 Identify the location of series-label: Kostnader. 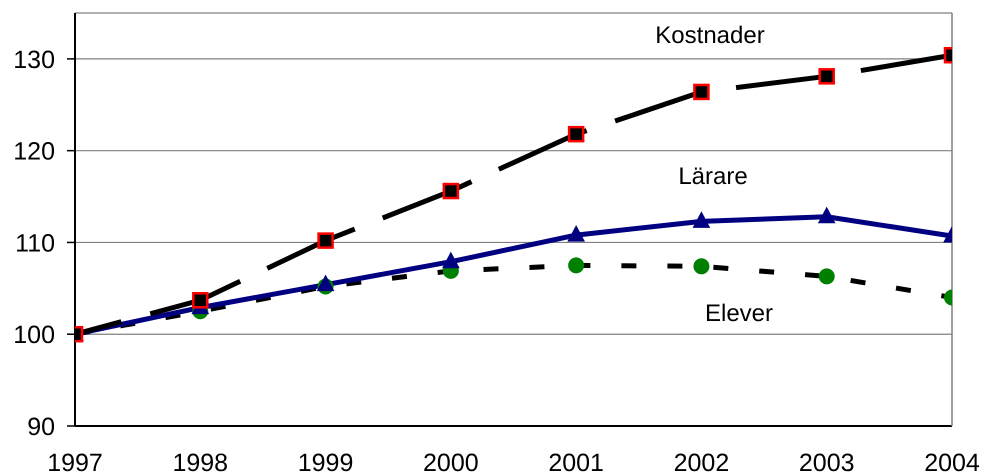
(710, 36).